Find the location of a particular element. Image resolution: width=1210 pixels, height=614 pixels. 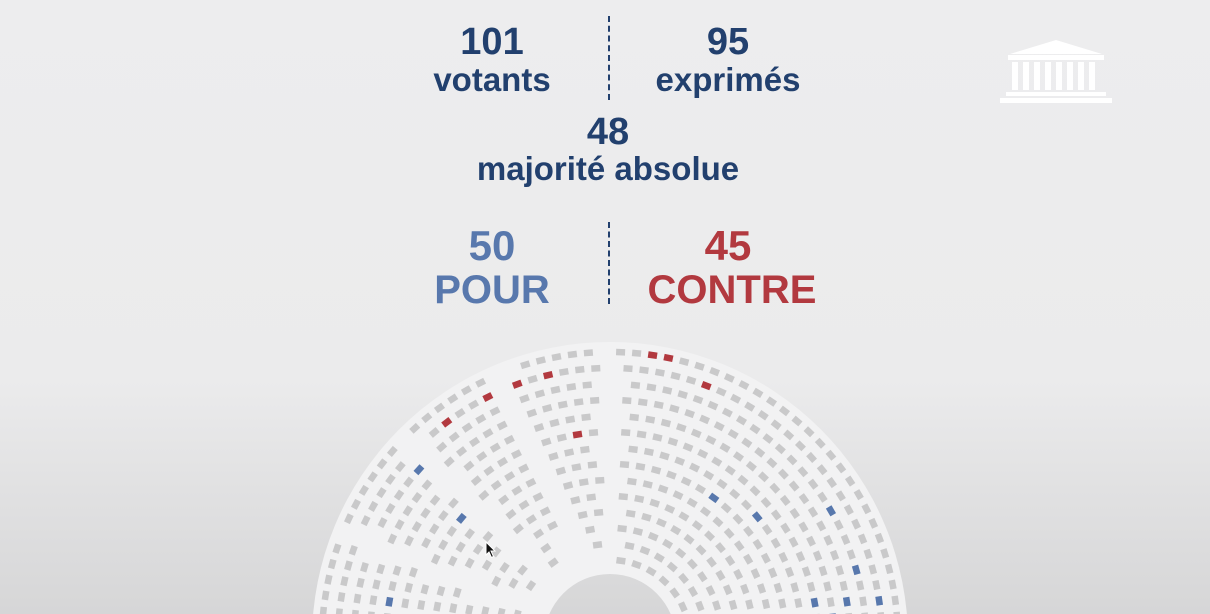

votants-label: votants is located at coordinates (492, 79).